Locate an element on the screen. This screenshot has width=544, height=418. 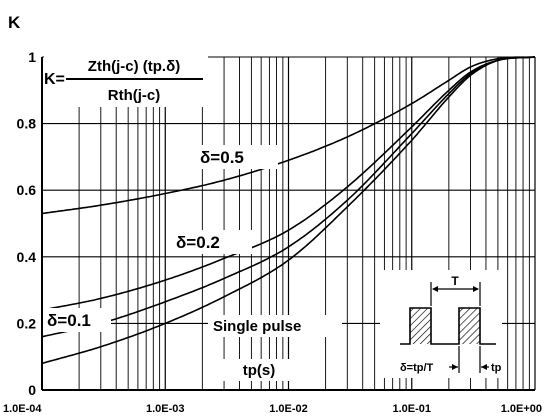
pulse-inset: T δ=tp/T tp is located at coordinates (451, 324).